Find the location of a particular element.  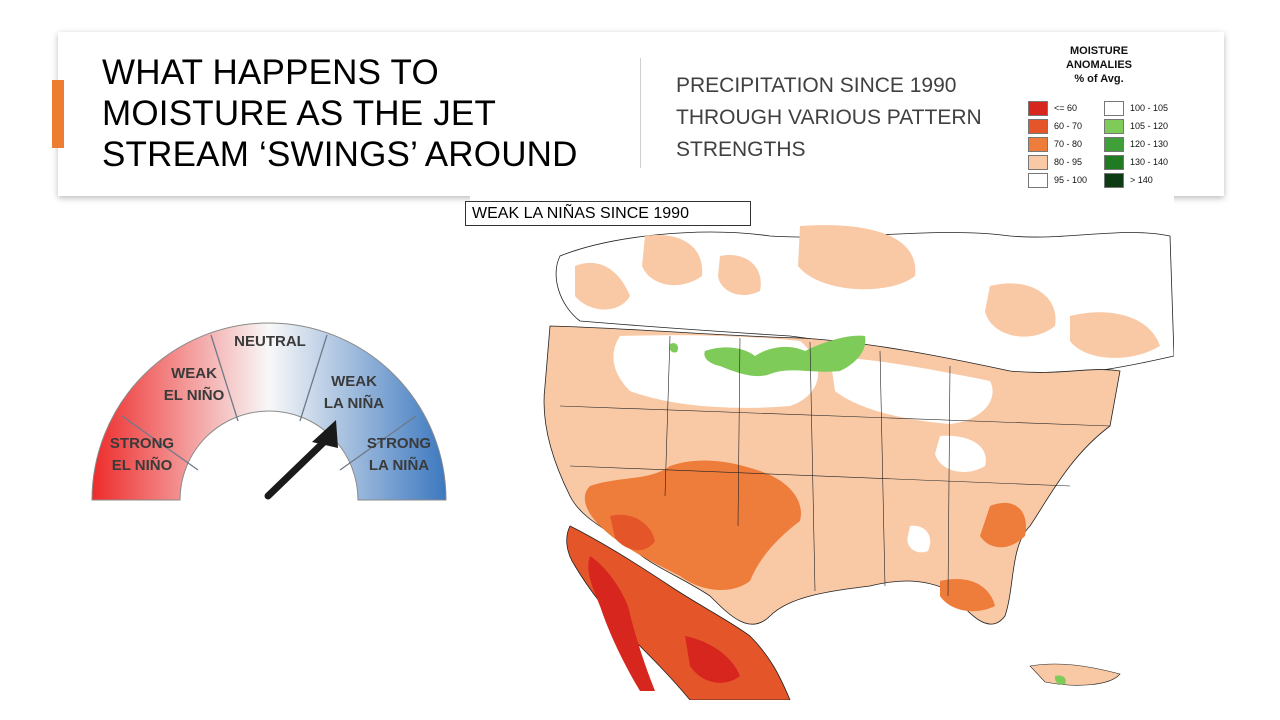

legend-item-right-0: 100 - 105 is located at coordinates (1136, 108).